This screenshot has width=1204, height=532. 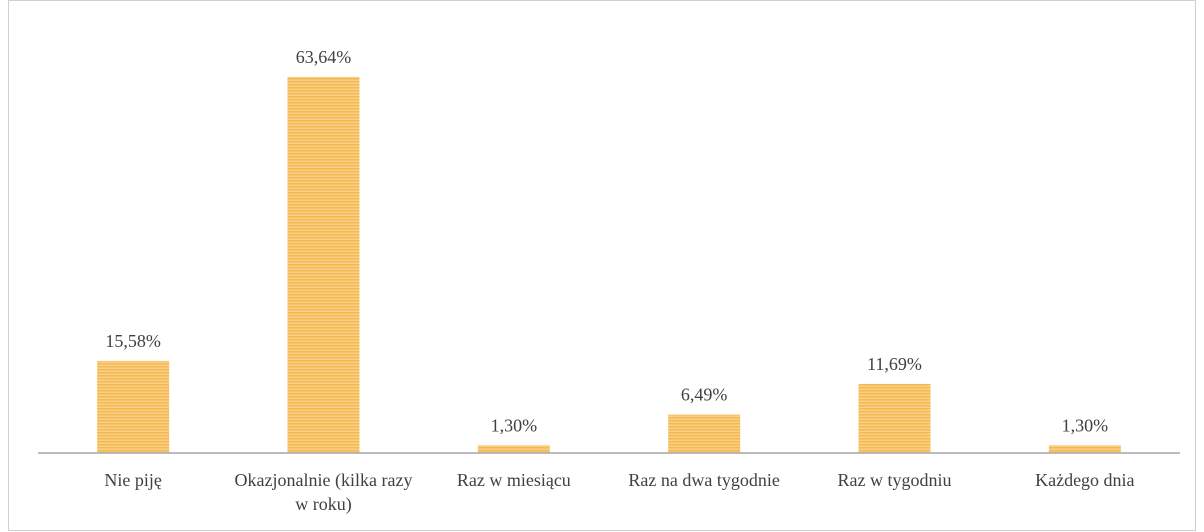 What do you see at coordinates (513, 480) in the screenshot?
I see `x-tick-label: Raz w miesiącu` at bounding box center [513, 480].